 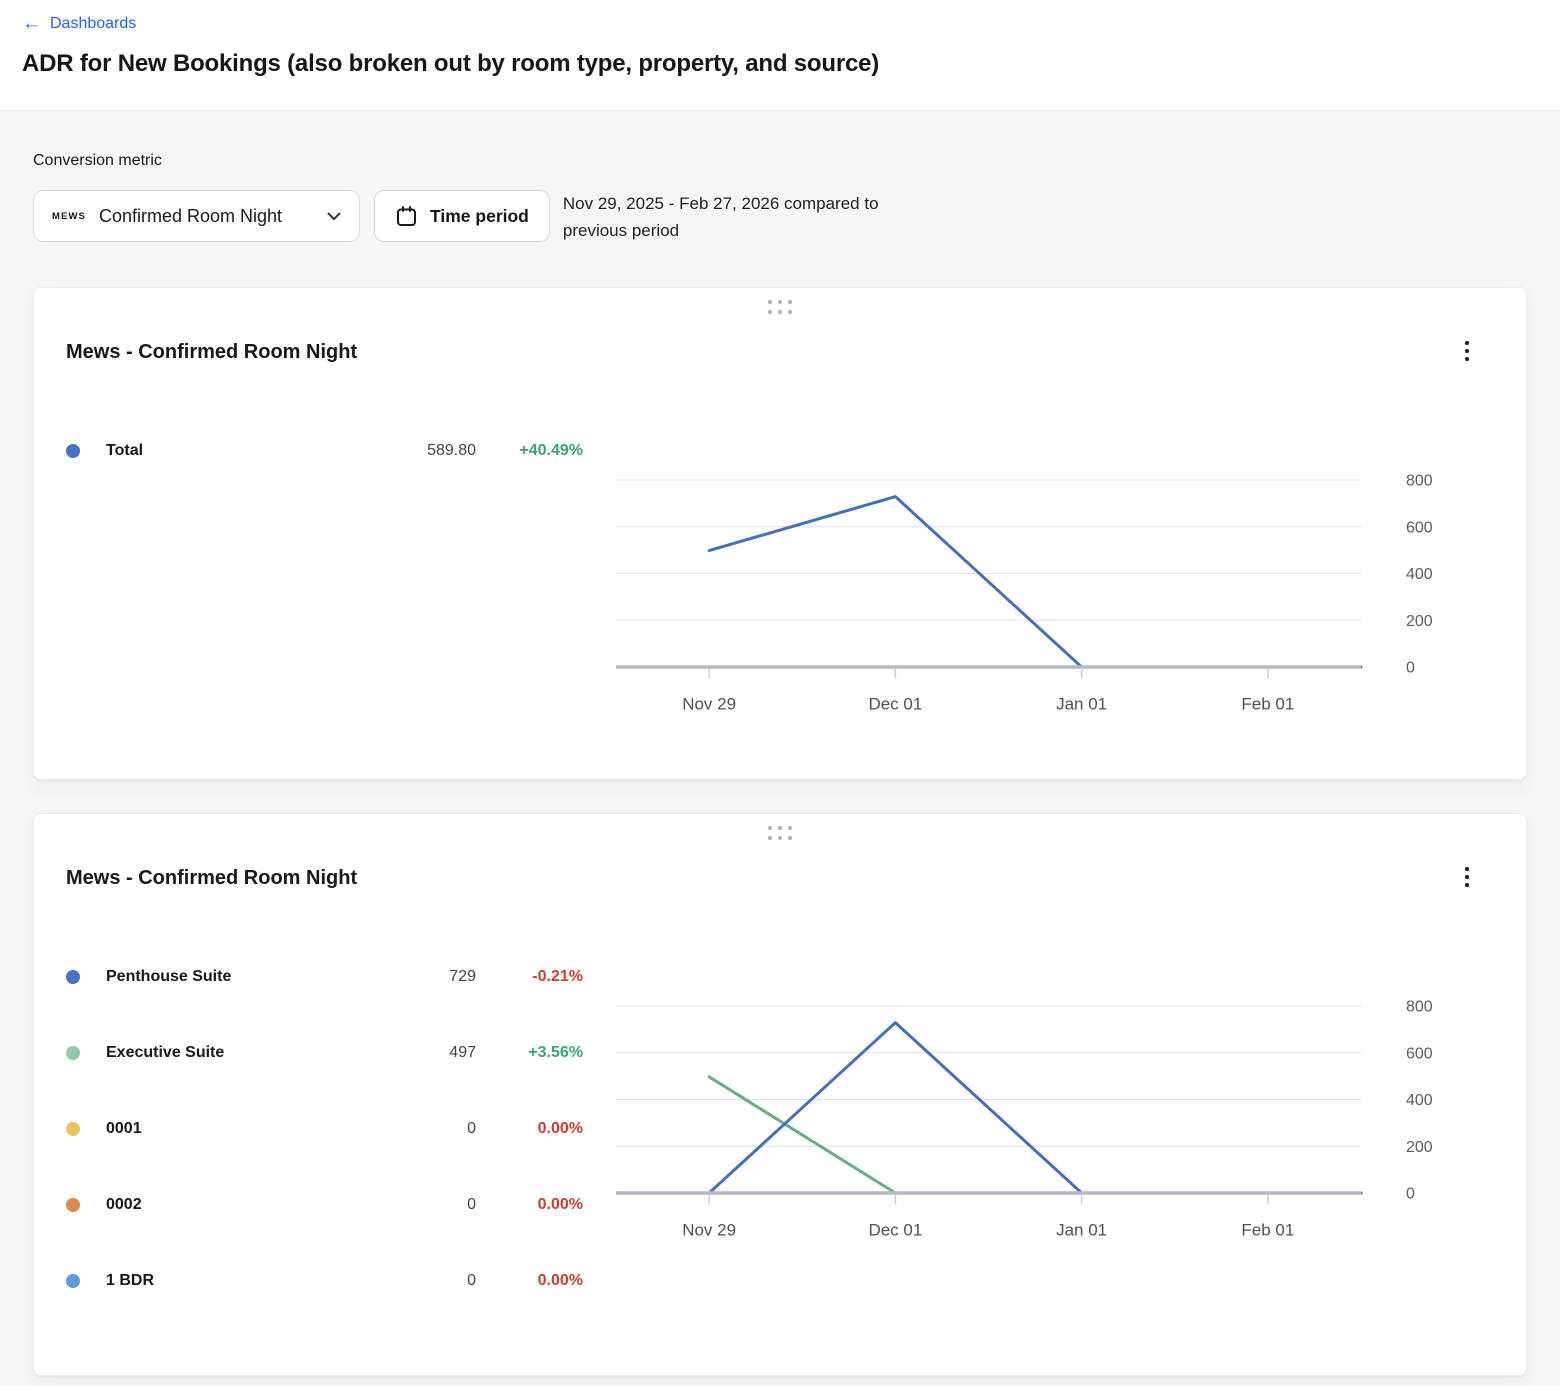 What do you see at coordinates (125, 450) in the screenshot?
I see `series-name: Total` at bounding box center [125, 450].